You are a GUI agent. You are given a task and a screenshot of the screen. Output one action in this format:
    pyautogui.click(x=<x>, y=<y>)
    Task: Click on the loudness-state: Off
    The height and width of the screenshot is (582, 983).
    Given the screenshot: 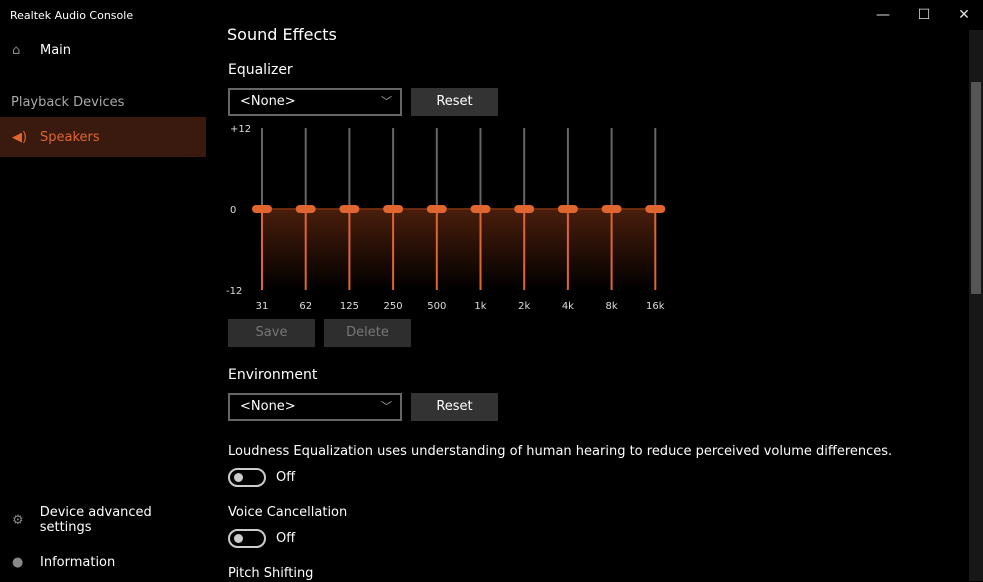 What is the action you would take?
    pyautogui.click(x=286, y=477)
    